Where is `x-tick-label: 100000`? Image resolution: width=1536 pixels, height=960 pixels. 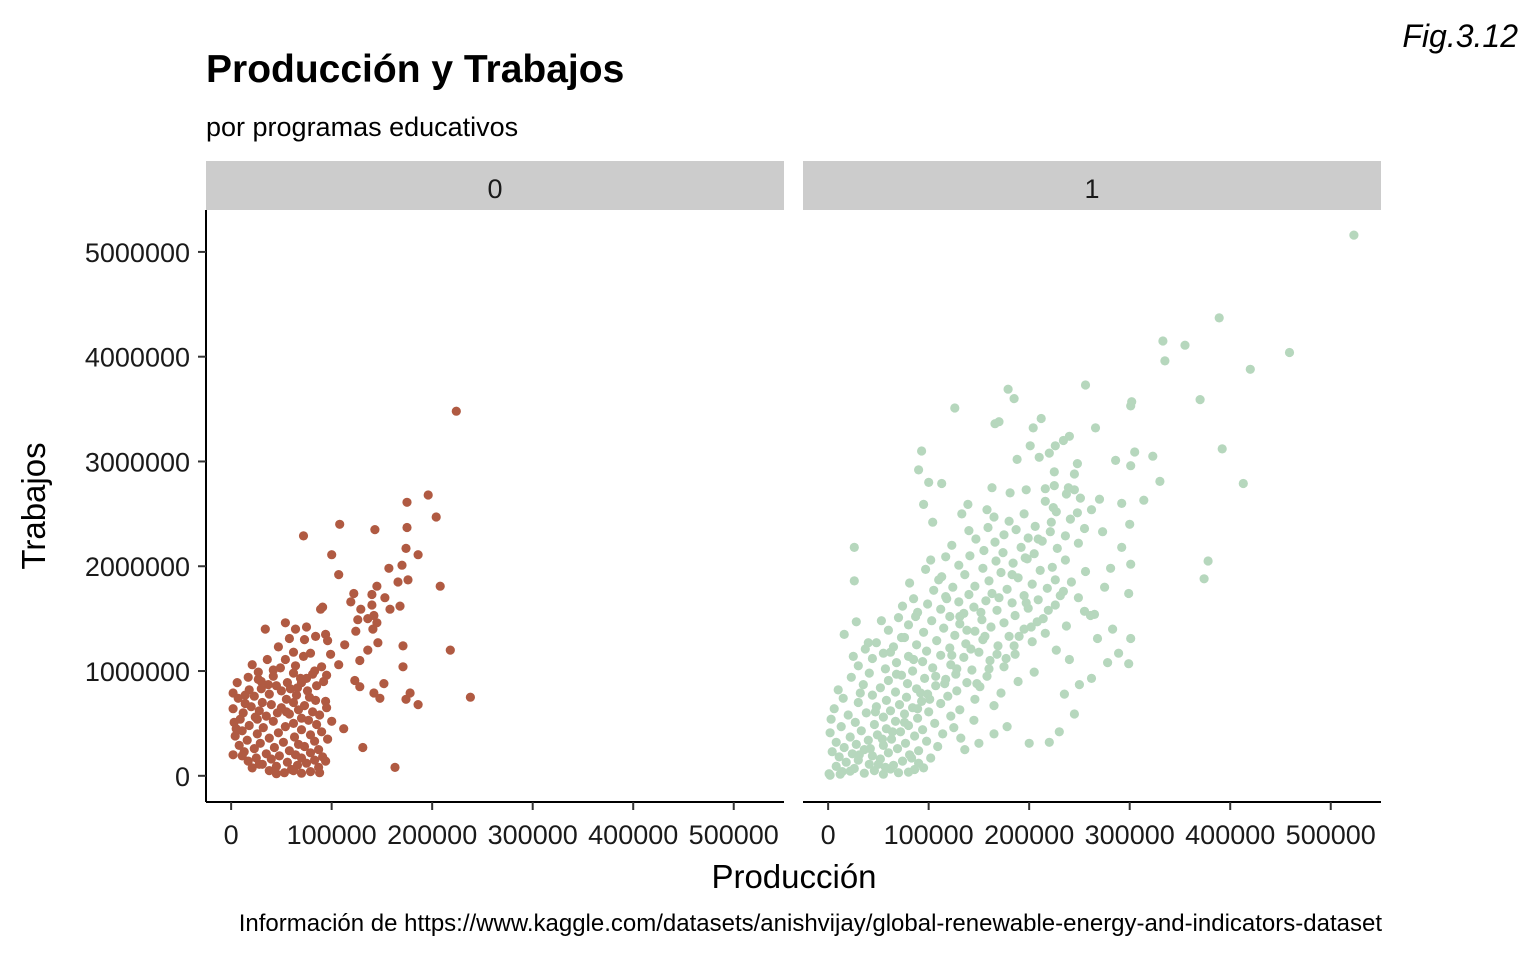
x-tick-label: 100000 is located at coordinates (332, 835).